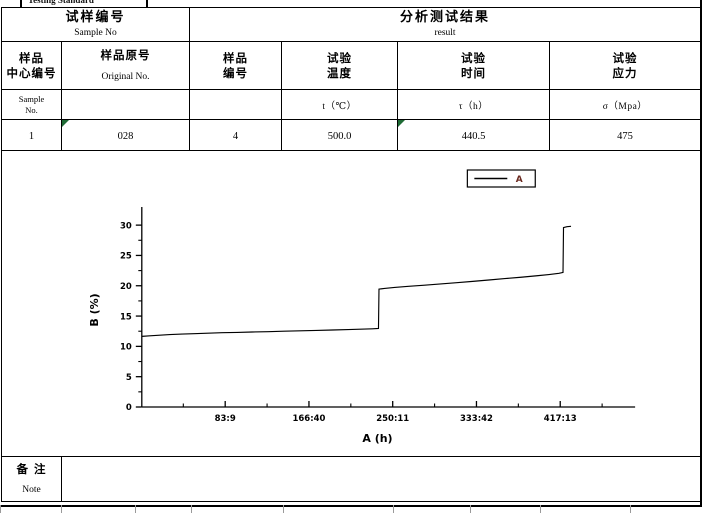 This screenshot has width=702, height=513. What do you see at coordinates (126, 287) in the screenshot?
I see `y-tick-label: 20` at bounding box center [126, 287].